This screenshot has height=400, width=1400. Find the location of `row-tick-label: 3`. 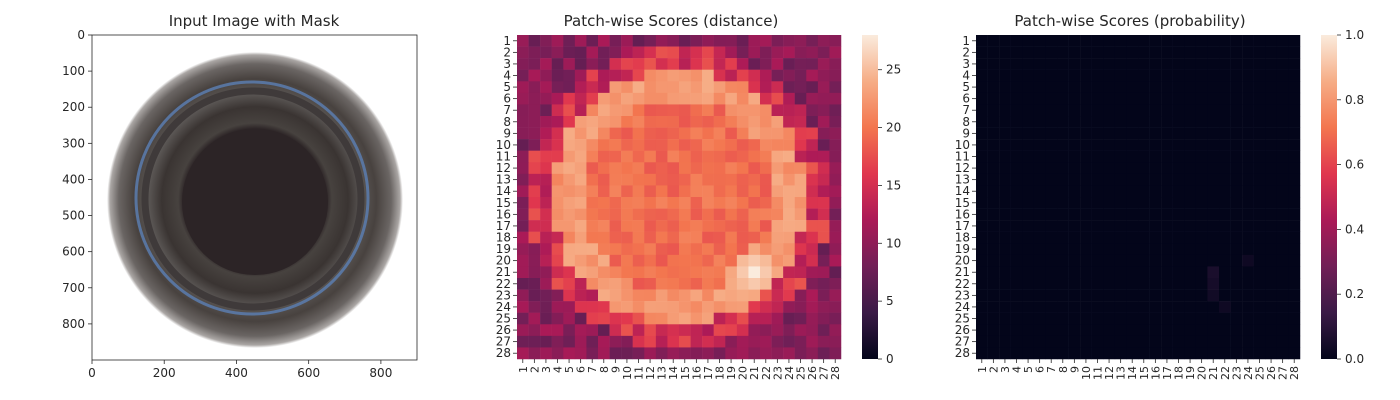

row-tick-label: 3 is located at coordinates (966, 64).